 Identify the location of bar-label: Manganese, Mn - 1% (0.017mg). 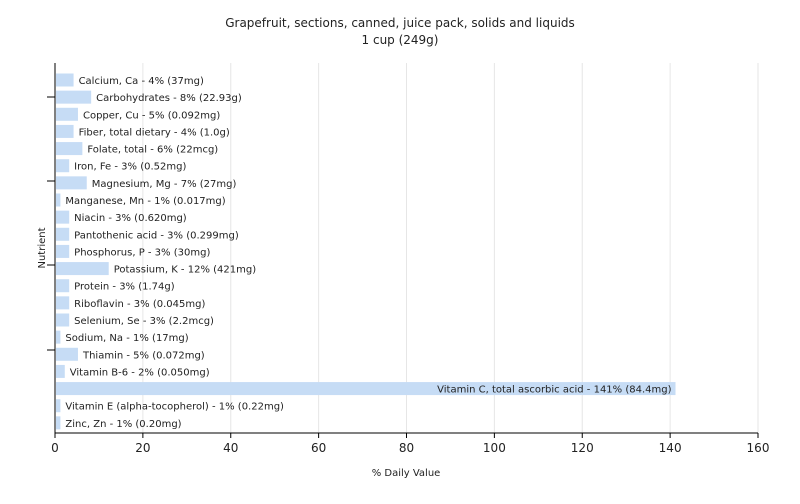
(145, 201).